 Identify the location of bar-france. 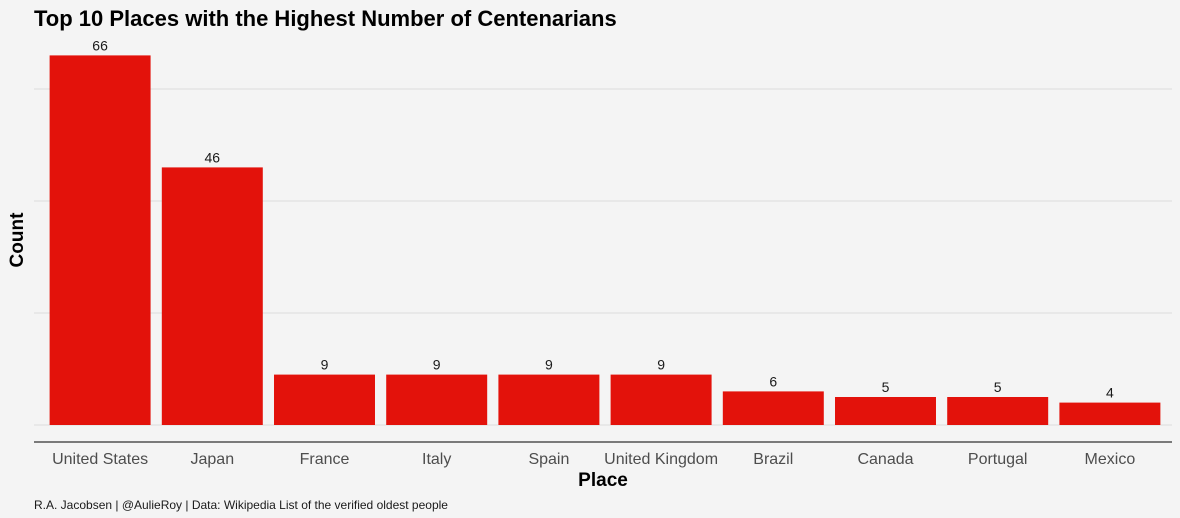
(324, 399).